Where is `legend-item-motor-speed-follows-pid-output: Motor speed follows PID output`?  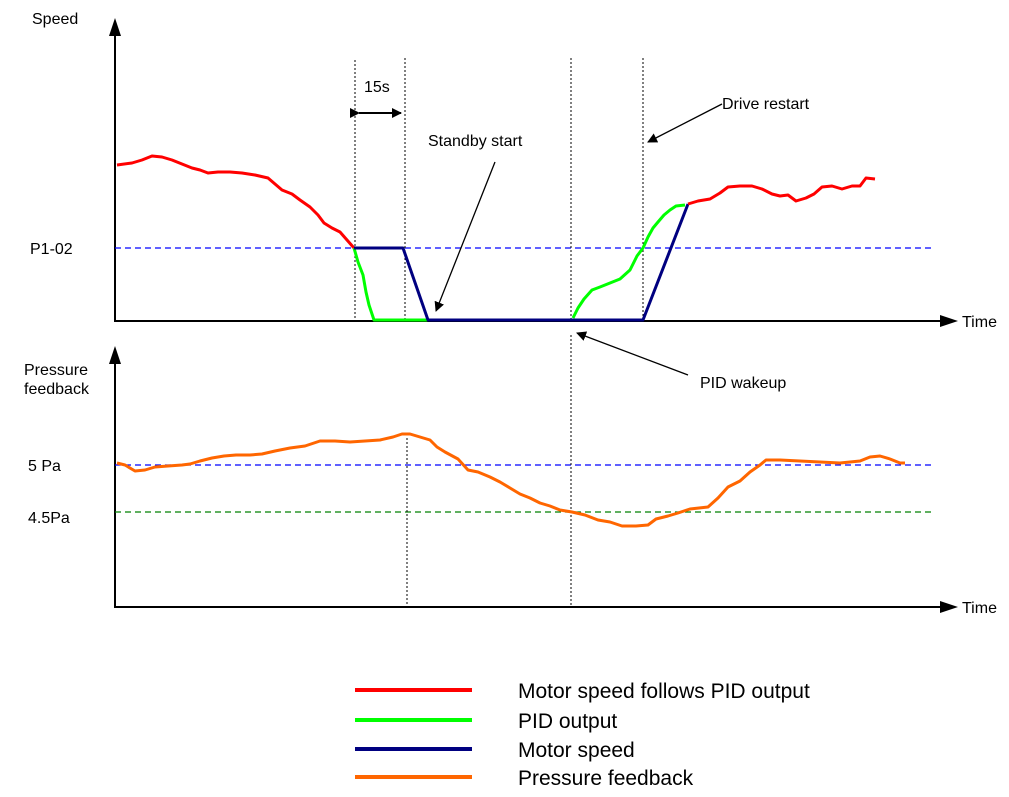
legend-item-motor-speed-follows-pid-output: Motor speed follows PID output is located at coordinates (582, 691).